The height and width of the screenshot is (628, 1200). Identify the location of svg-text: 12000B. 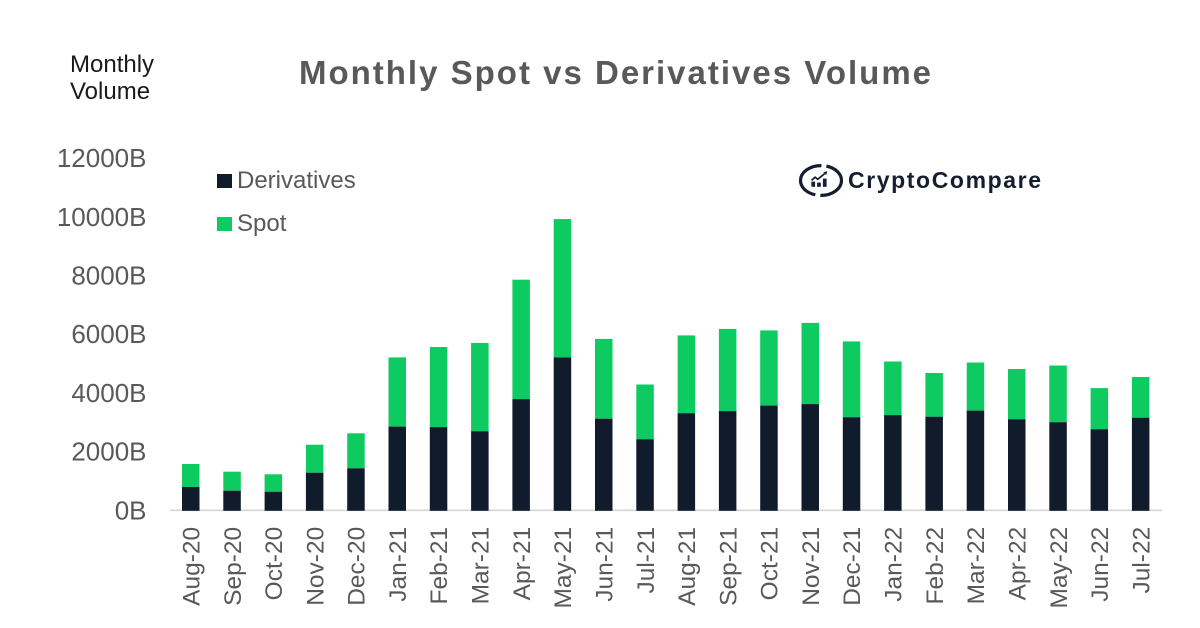
(102, 158).